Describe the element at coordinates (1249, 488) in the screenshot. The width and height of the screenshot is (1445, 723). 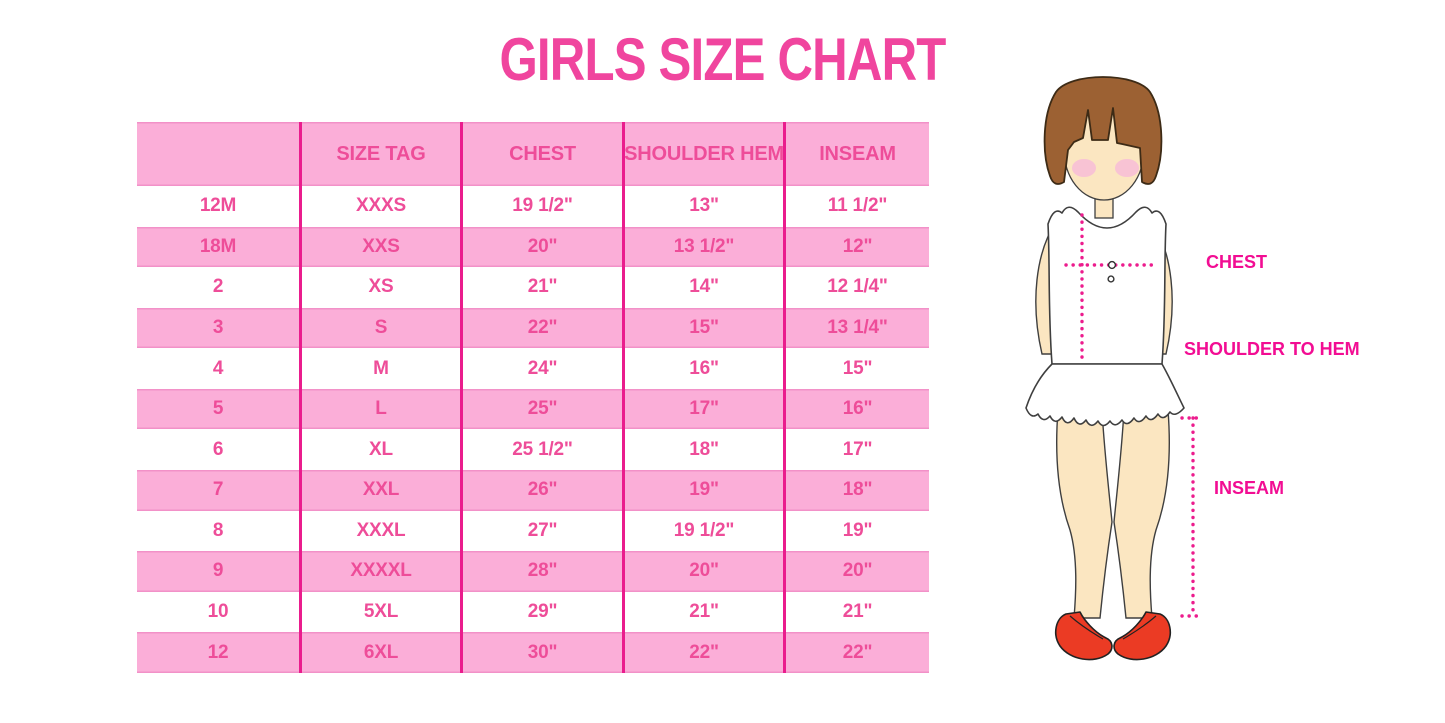
I see `inseam-label: INSEAM` at that location.